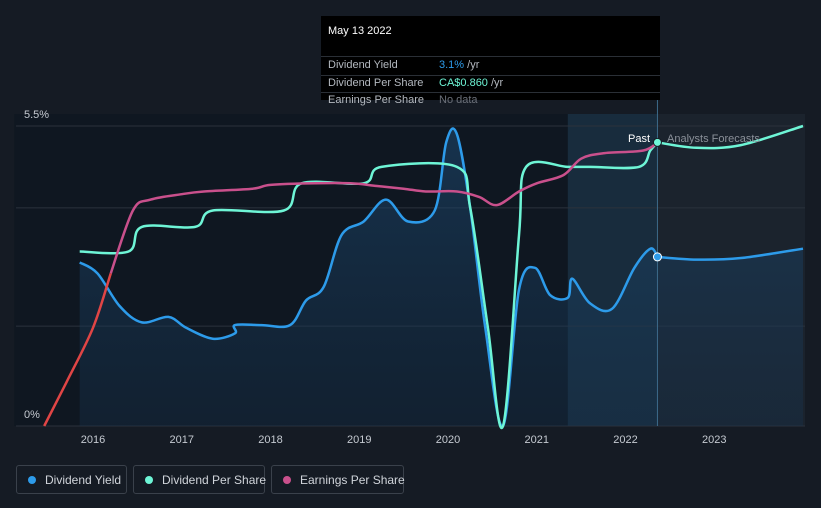 This screenshot has height=508, width=821. What do you see at coordinates (376, 100) in the screenshot?
I see `tooltip-label: Earnings Per Share` at bounding box center [376, 100].